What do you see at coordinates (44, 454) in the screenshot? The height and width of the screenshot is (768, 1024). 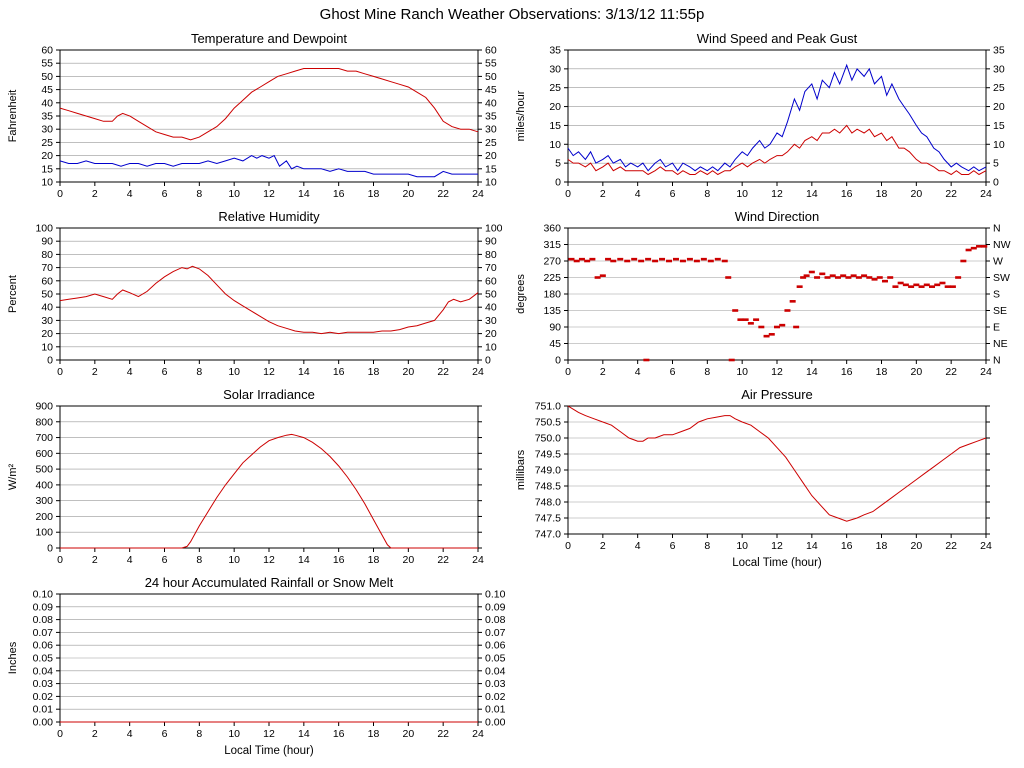 I see `svg-text: 600` at bounding box center [44, 454].